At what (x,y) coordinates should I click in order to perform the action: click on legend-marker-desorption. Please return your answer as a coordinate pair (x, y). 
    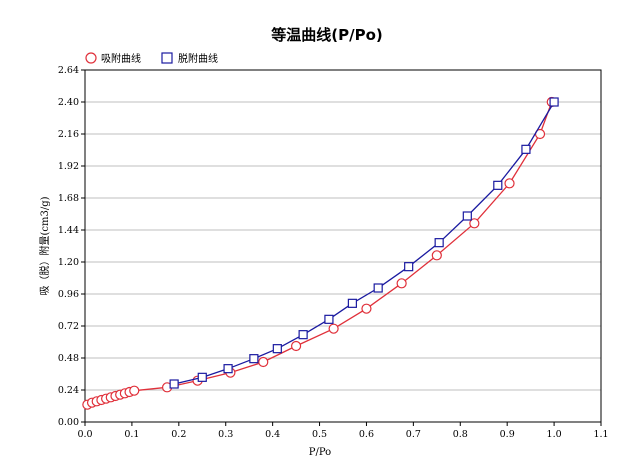
    Looking at the image, I should click on (167, 58).